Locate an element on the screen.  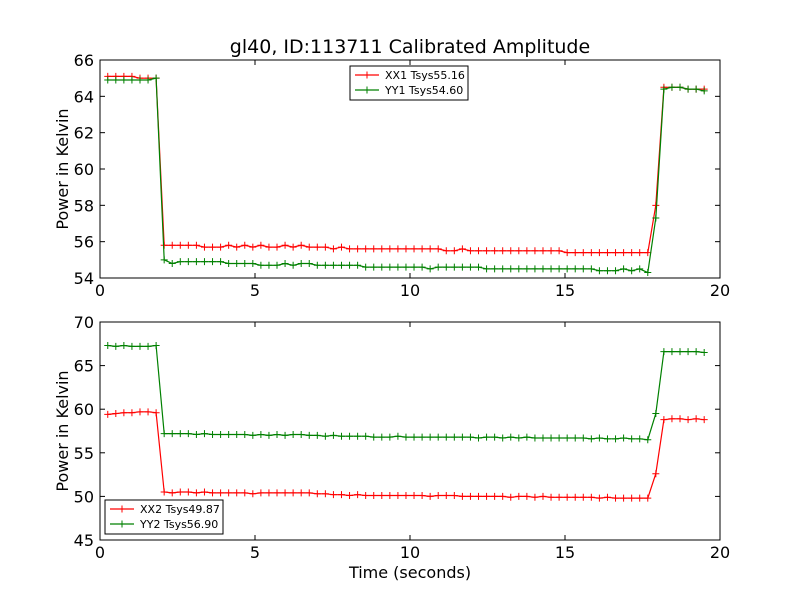
y-tick-label: 60 is located at coordinates (84, 409).